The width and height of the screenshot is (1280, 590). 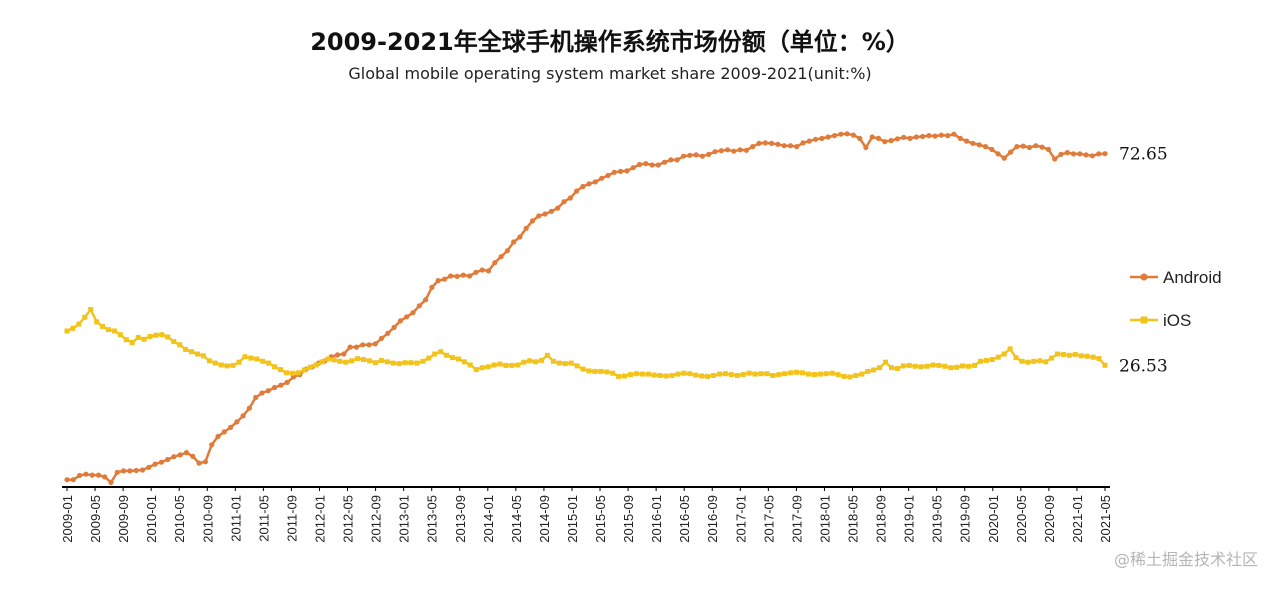 What do you see at coordinates (1143, 155) in the screenshot?
I see `end-label-android: 72.65` at bounding box center [1143, 155].